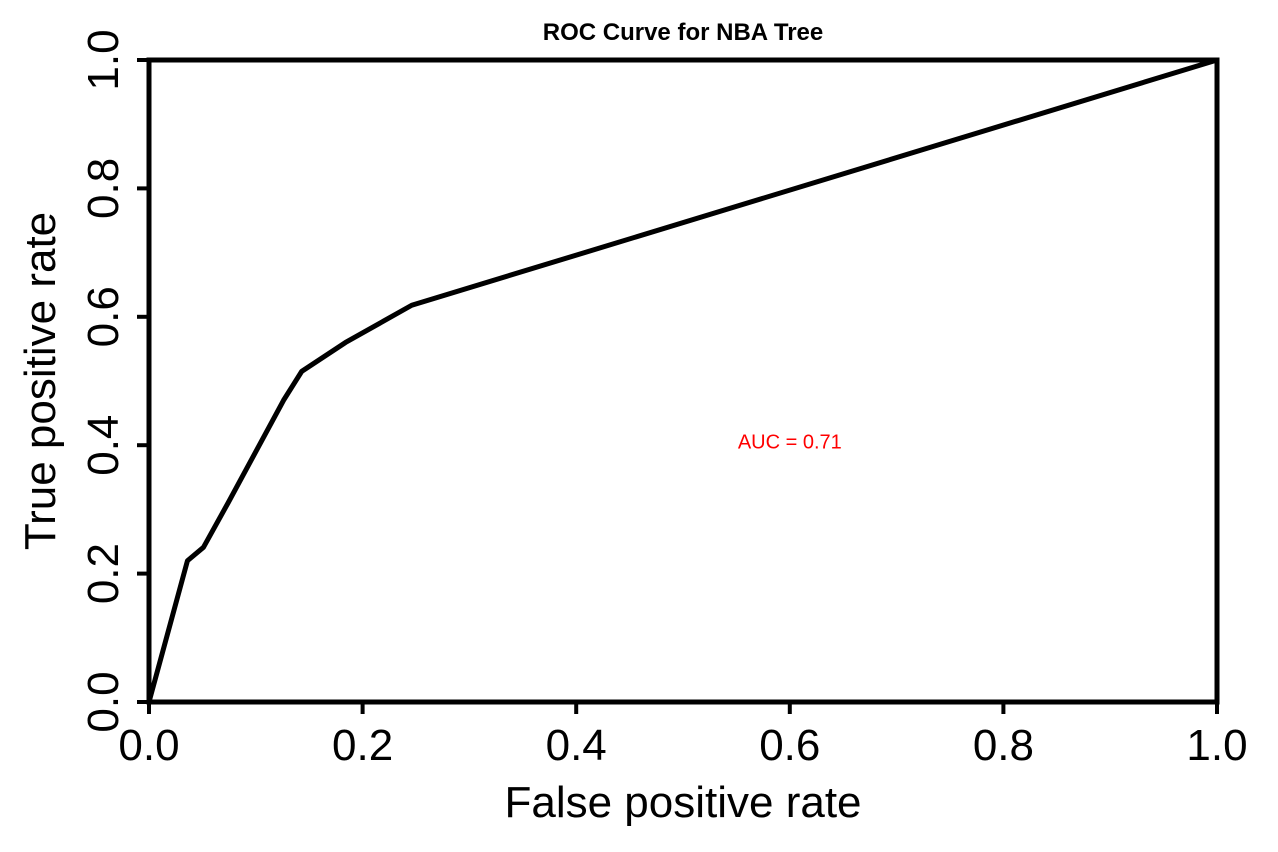  I want to click on y-tick-label: 0.6, so click(103, 316).